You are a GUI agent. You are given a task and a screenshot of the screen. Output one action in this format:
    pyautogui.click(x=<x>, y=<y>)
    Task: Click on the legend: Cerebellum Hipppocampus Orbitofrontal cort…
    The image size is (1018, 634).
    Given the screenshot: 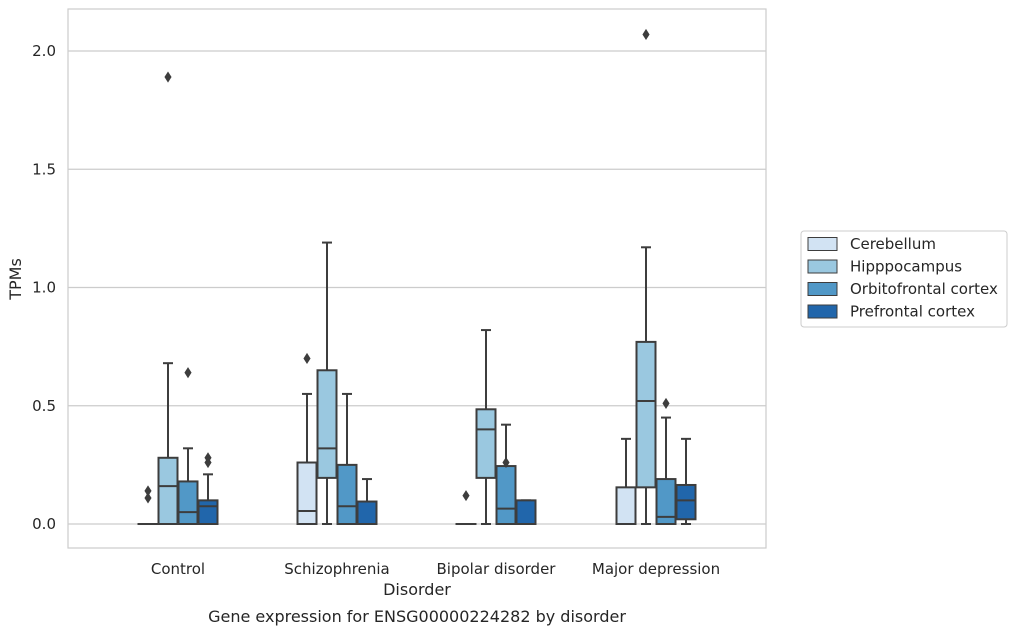 What is the action you would take?
    pyautogui.click(x=904, y=279)
    